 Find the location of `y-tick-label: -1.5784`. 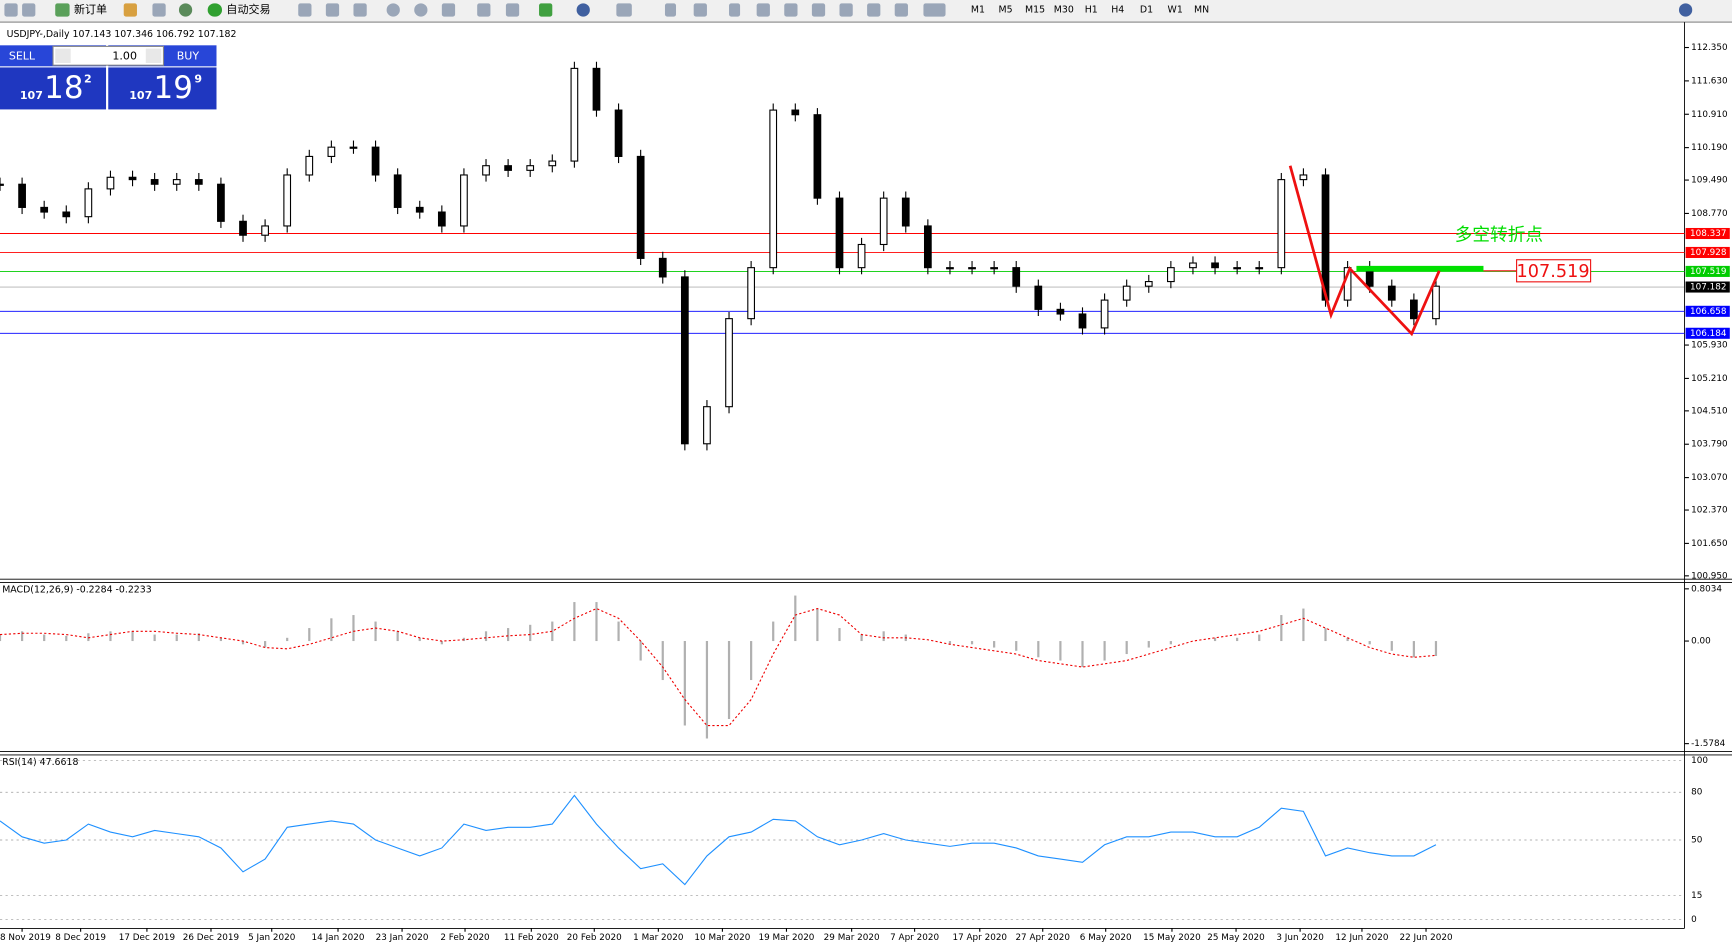

y-tick-label: -1.5784 is located at coordinates (1708, 744).